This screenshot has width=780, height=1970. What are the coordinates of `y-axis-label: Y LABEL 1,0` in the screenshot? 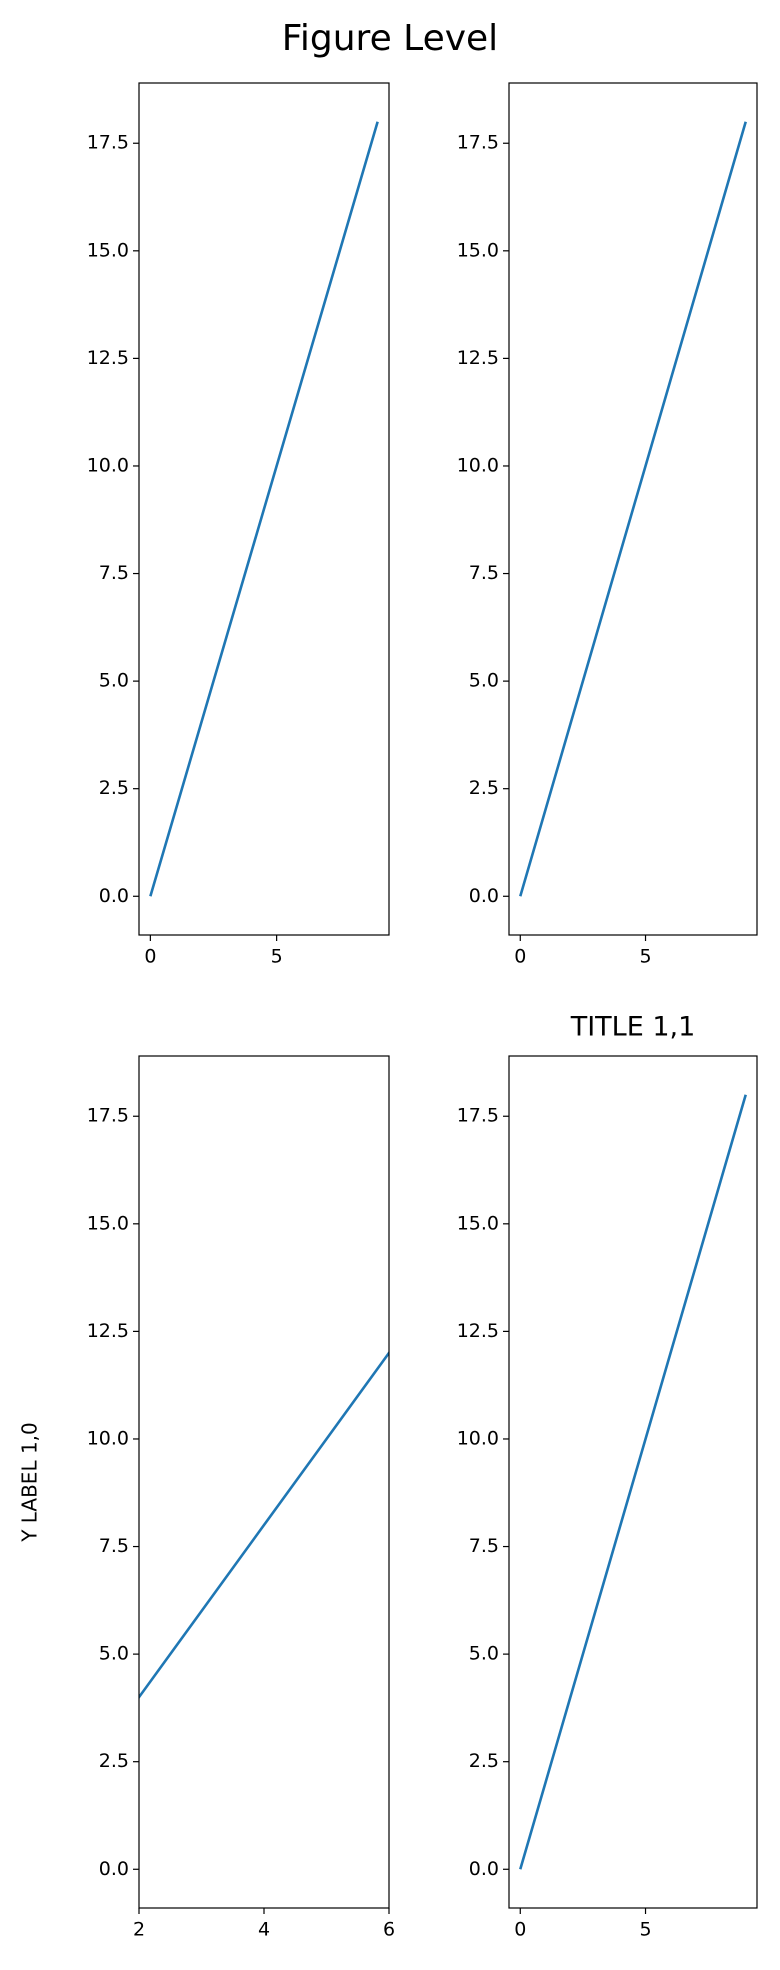 It's located at (30, 1482).